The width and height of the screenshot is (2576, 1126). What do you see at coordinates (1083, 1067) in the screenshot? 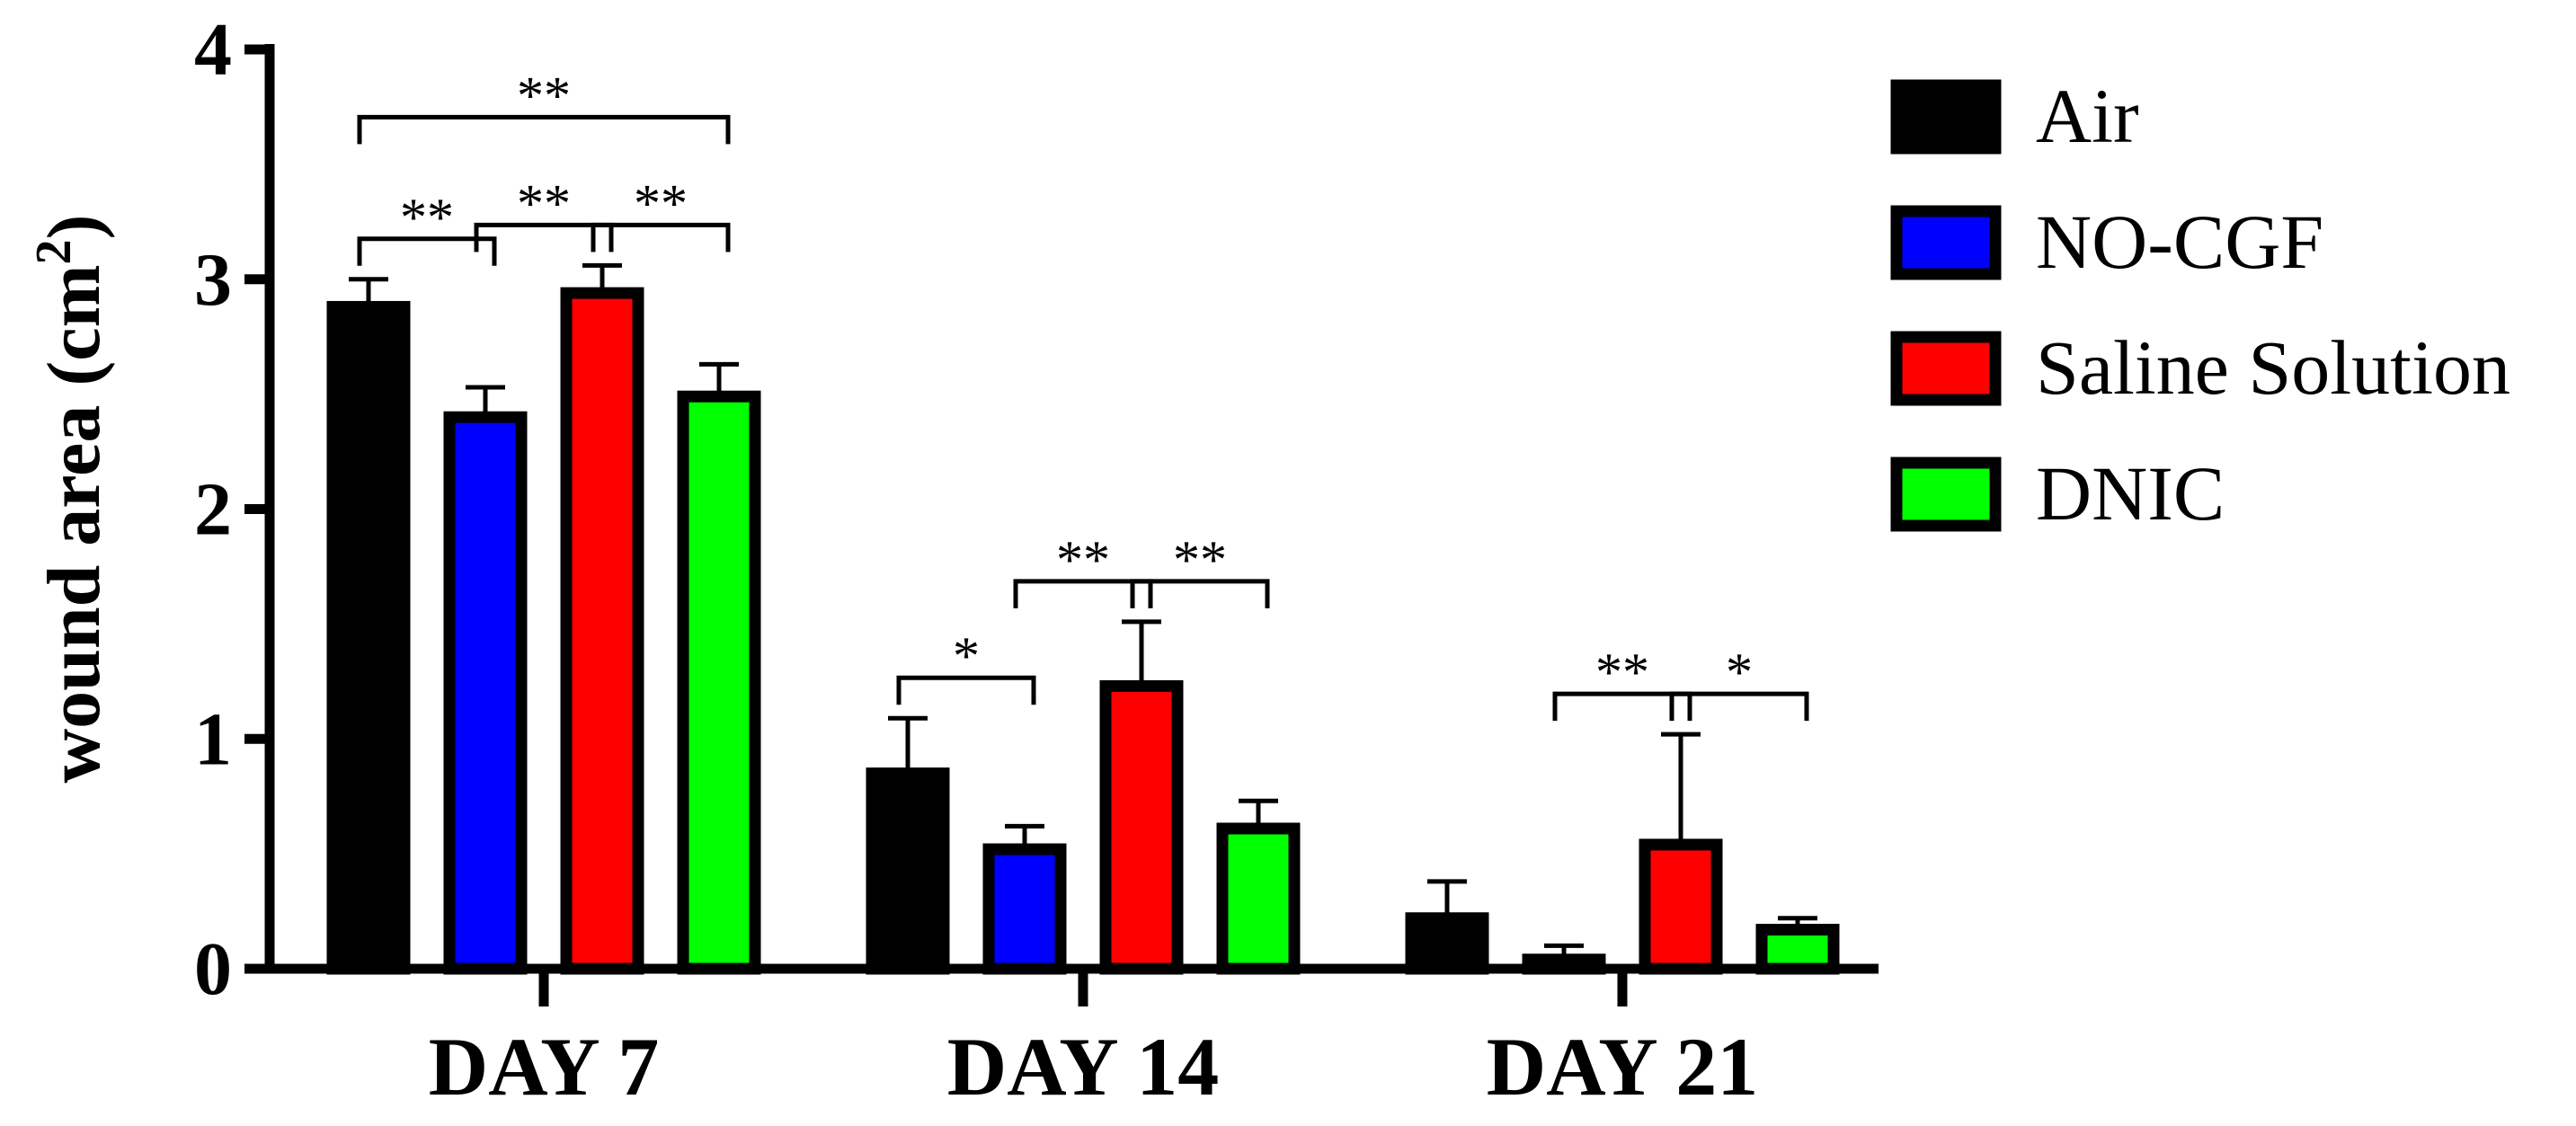
I see `x-tick-label-day-14: DAY 14` at bounding box center [1083, 1067].